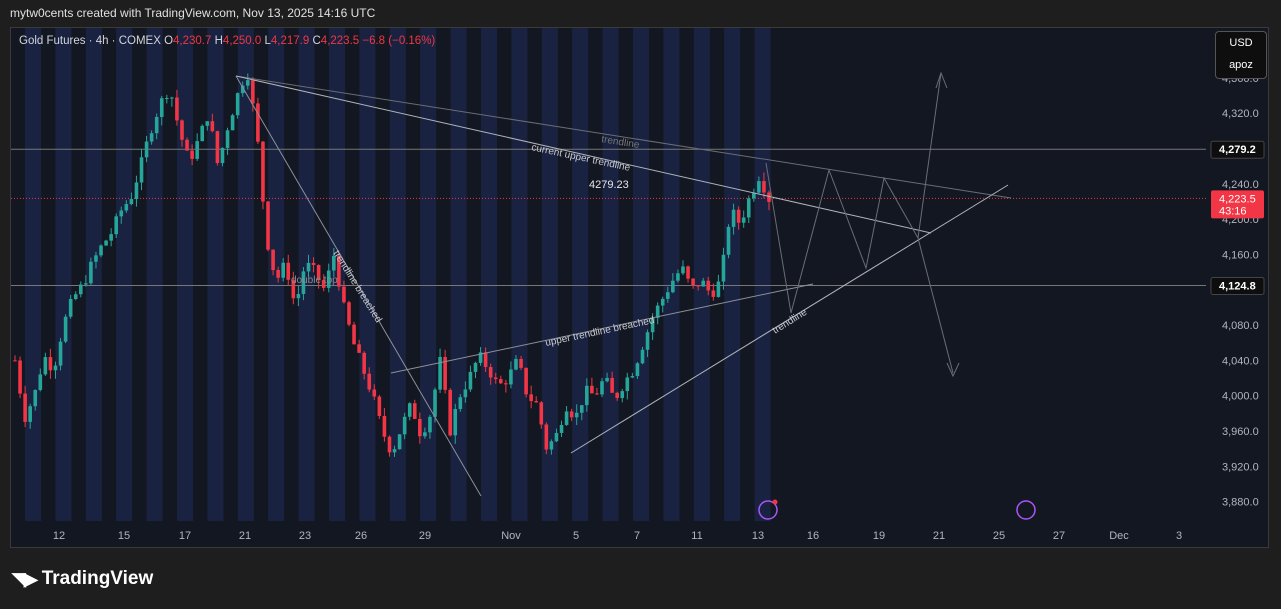 The image size is (1281, 609). I want to click on x-tick-label: 27, so click(1059, 536).